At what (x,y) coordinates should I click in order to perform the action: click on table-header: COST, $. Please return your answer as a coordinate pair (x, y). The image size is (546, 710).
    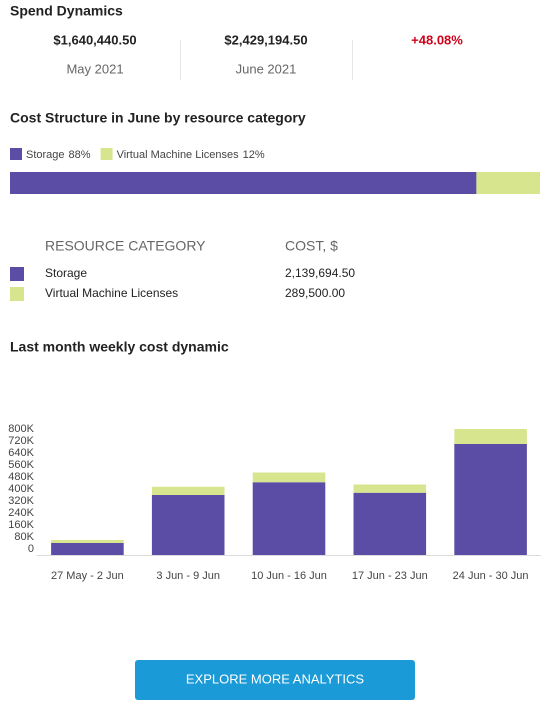
    Looking at the image, I should click on (311, 246).